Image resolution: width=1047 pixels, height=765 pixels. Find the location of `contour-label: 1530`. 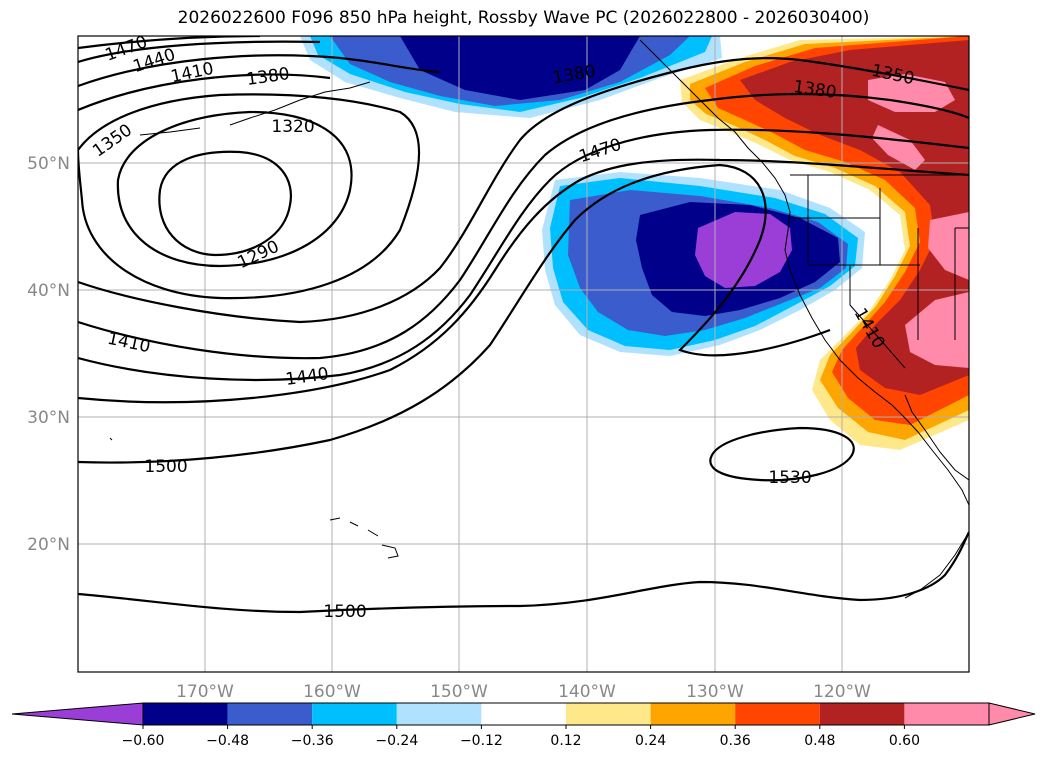

contour-label: 1530 is located at coordinates (789, 478).